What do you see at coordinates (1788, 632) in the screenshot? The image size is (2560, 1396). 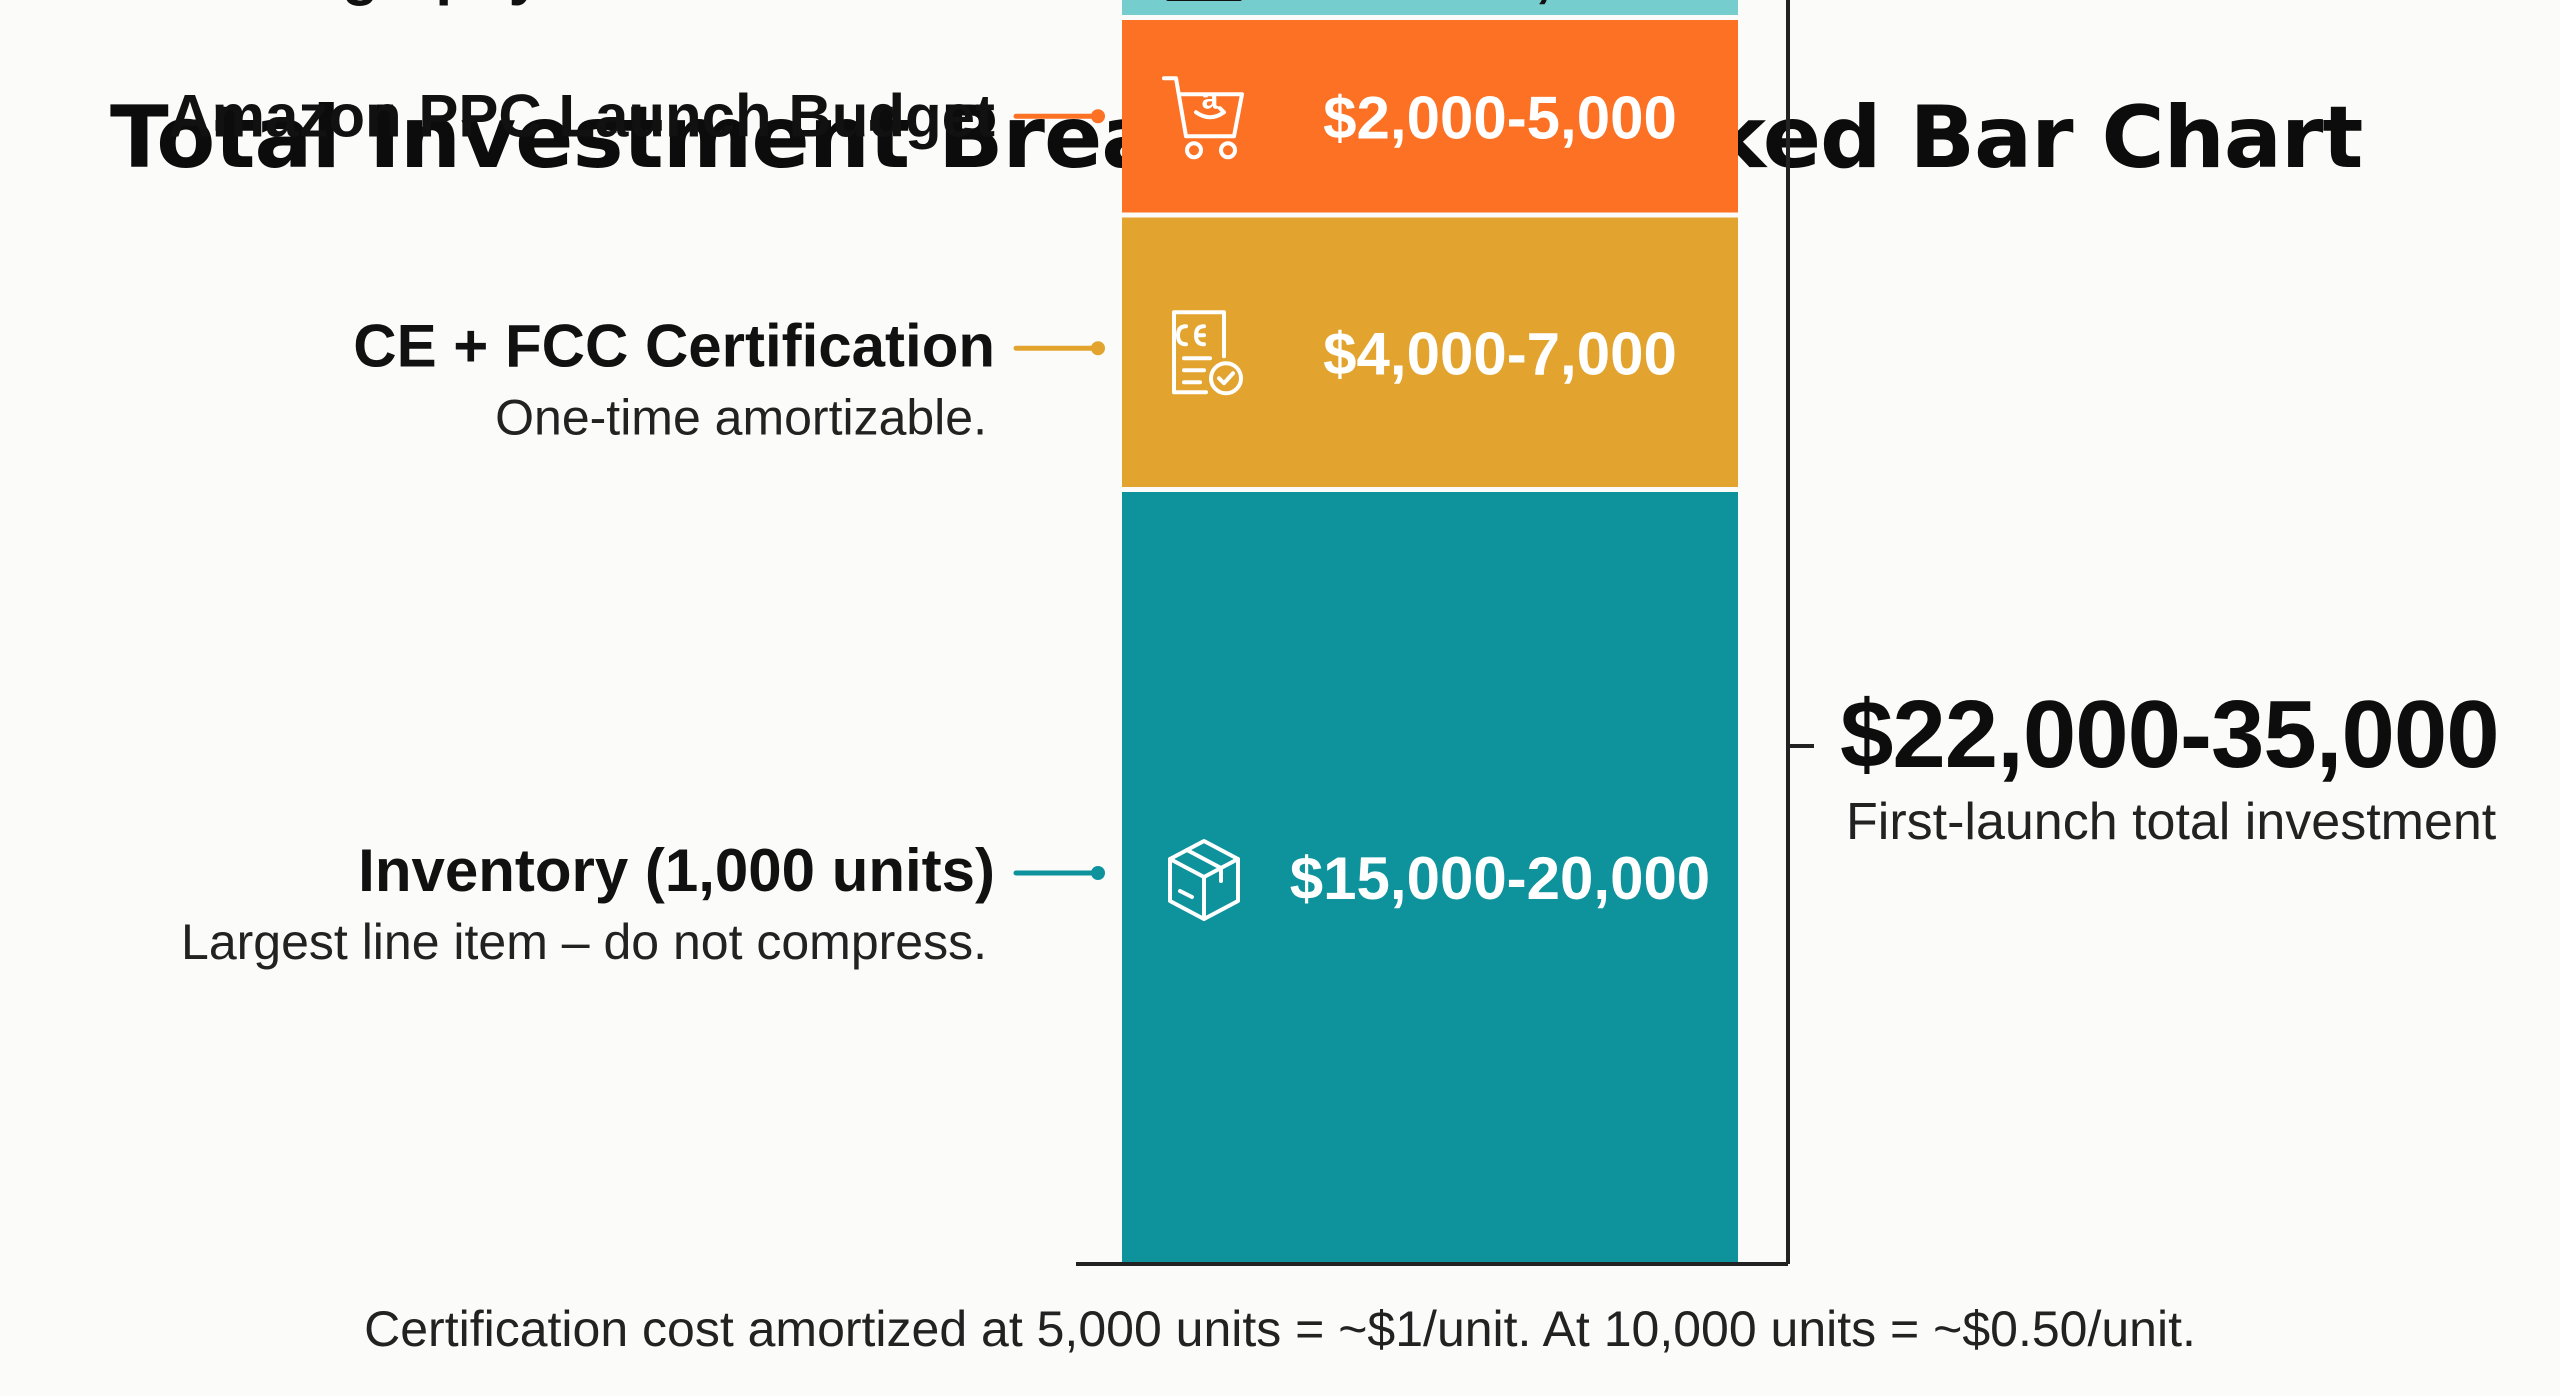 I see `total-bracket` at bounding box center [1788, 632].